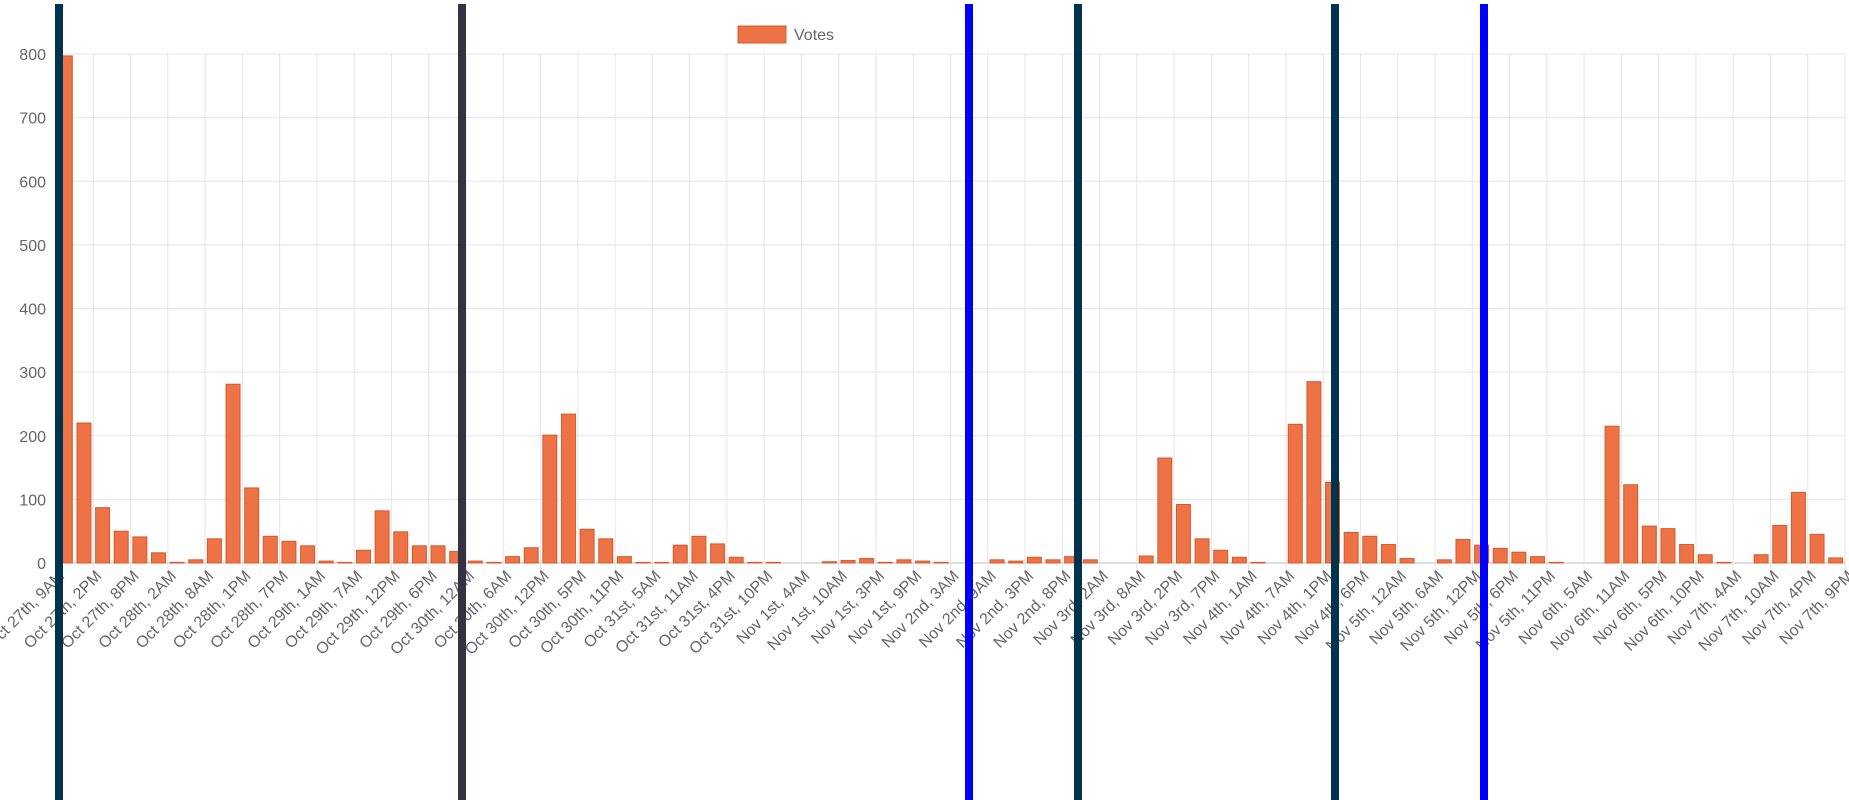 This screenshot has width=1849, height=800. Describe the element at coordinates (32, 119) in the screenshot. I see `y-tick-label: 700` at that location.